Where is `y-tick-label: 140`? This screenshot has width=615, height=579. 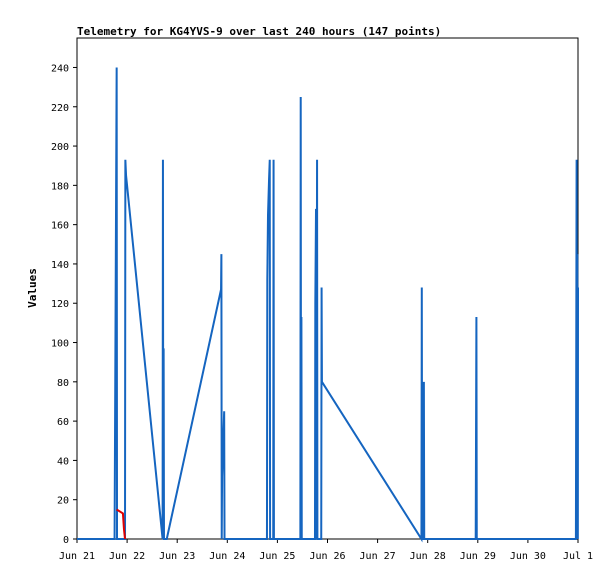
y-tick-label: 140 is located at coordinates (60, 265).